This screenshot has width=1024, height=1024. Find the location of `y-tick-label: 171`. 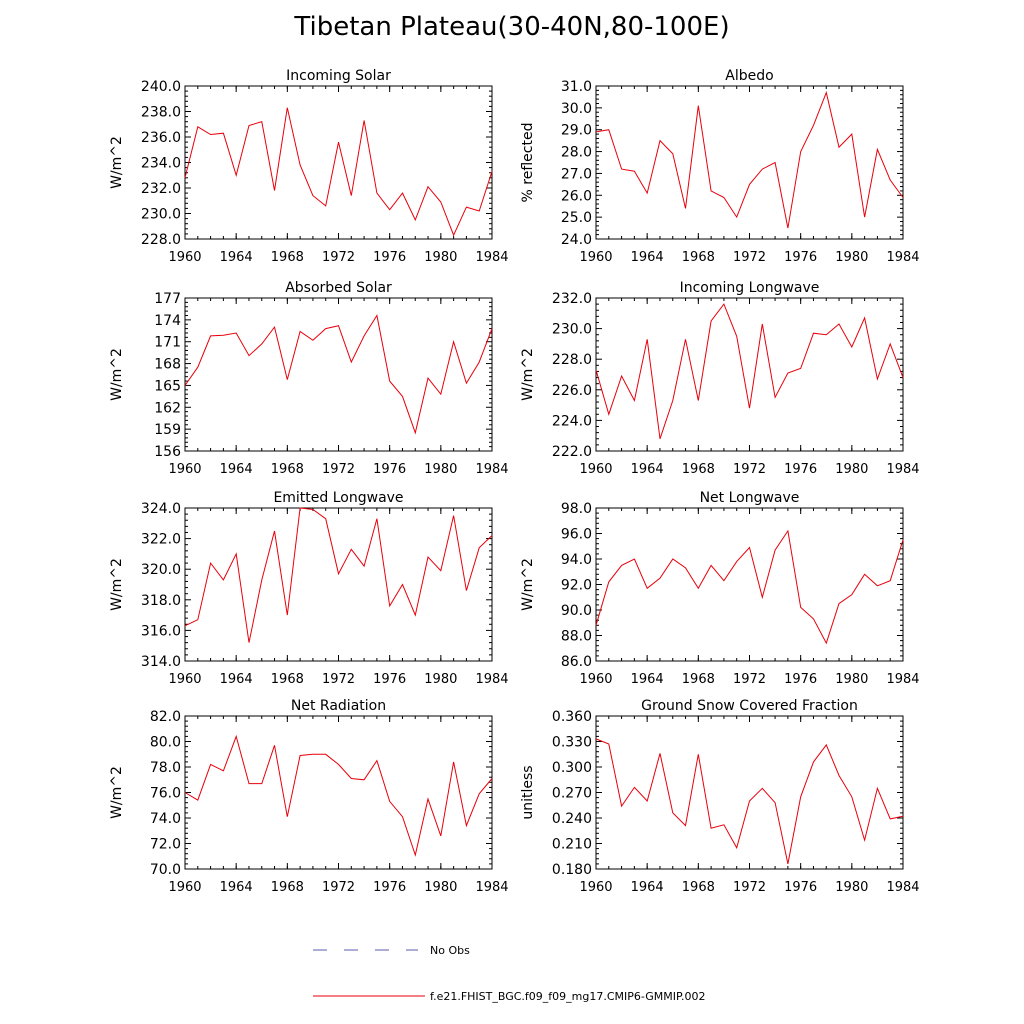

y-tick-label: 171 is located at coordinates (167, 343).